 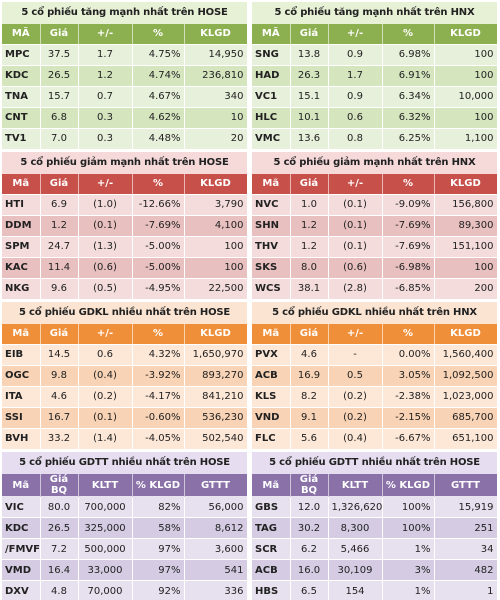 What do you see at coordinates (309, 507) in the screenshot?
I see `value-cell: 12.0` at bounding box center [309, 507].